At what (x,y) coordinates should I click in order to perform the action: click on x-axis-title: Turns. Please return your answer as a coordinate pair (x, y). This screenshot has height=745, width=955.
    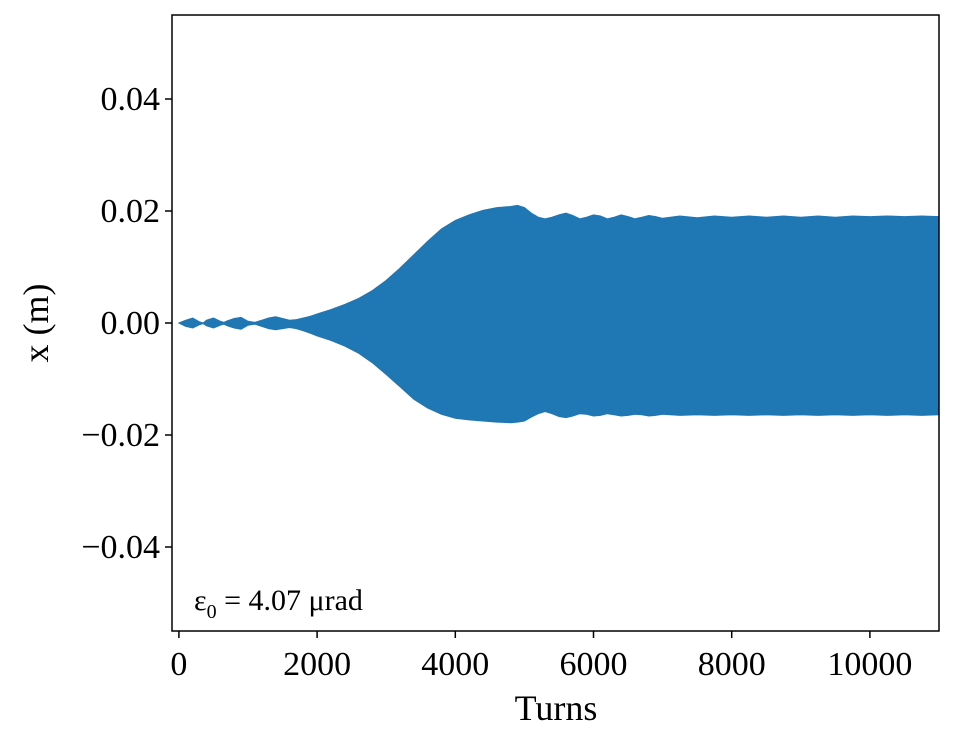
    Looking at the image, I should click on (556, 708).